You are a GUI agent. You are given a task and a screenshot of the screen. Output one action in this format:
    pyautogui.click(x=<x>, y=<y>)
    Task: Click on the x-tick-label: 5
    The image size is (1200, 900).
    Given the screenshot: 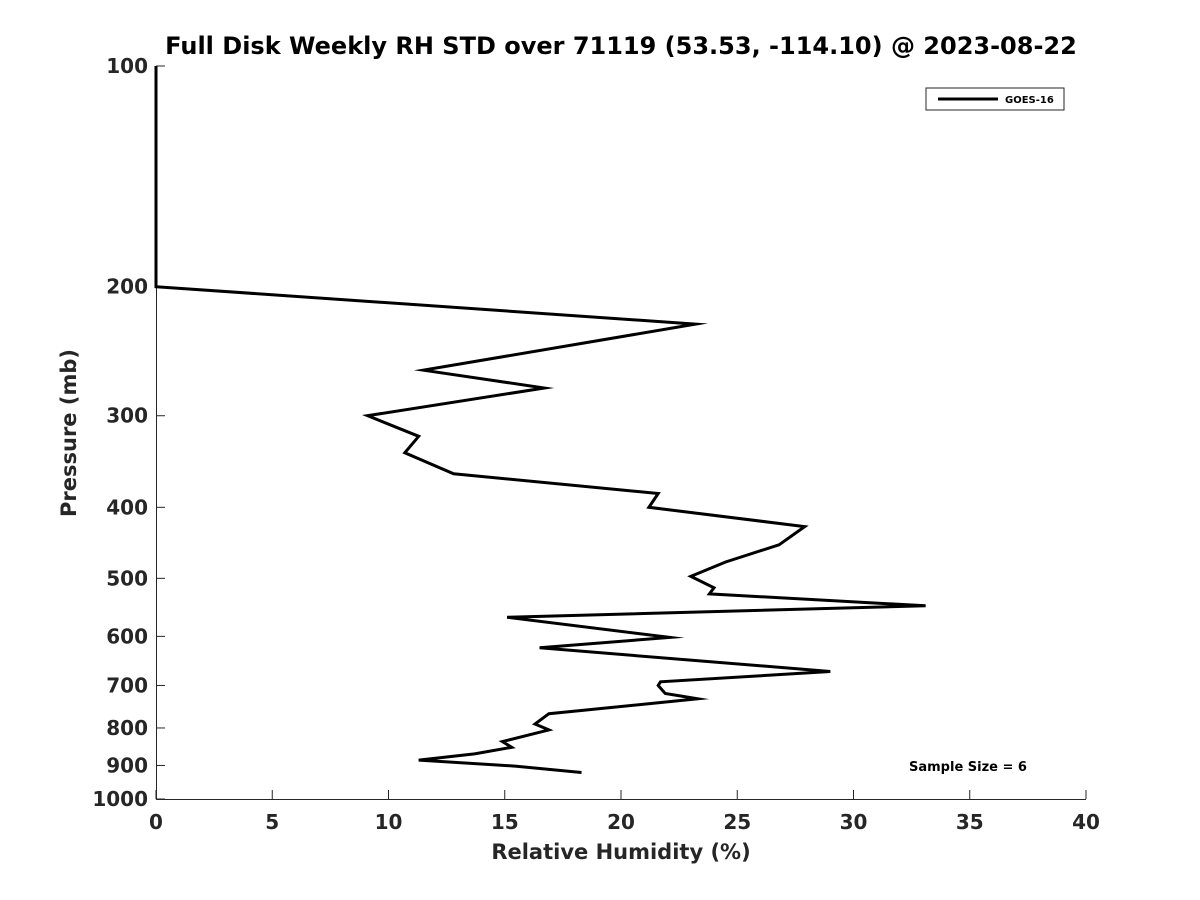 What is the action you would take?
    pyautogui.click(x=272, y=822)
    